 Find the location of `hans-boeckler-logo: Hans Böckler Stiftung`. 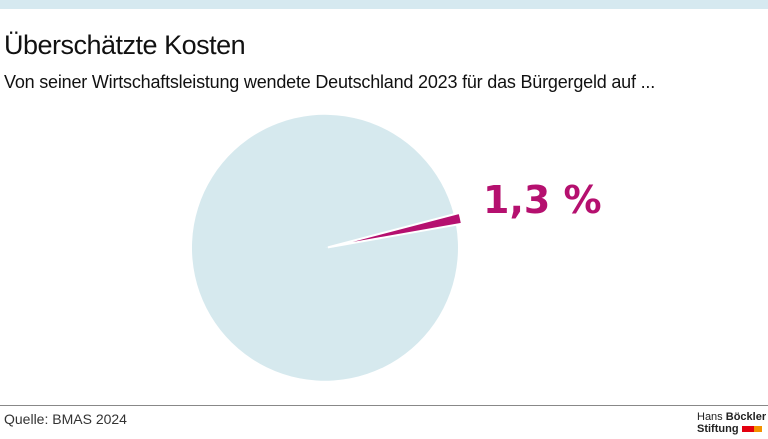

hans-boeckler-logo: Hans Böckler Stiftung is located at coordinates (731, 423).